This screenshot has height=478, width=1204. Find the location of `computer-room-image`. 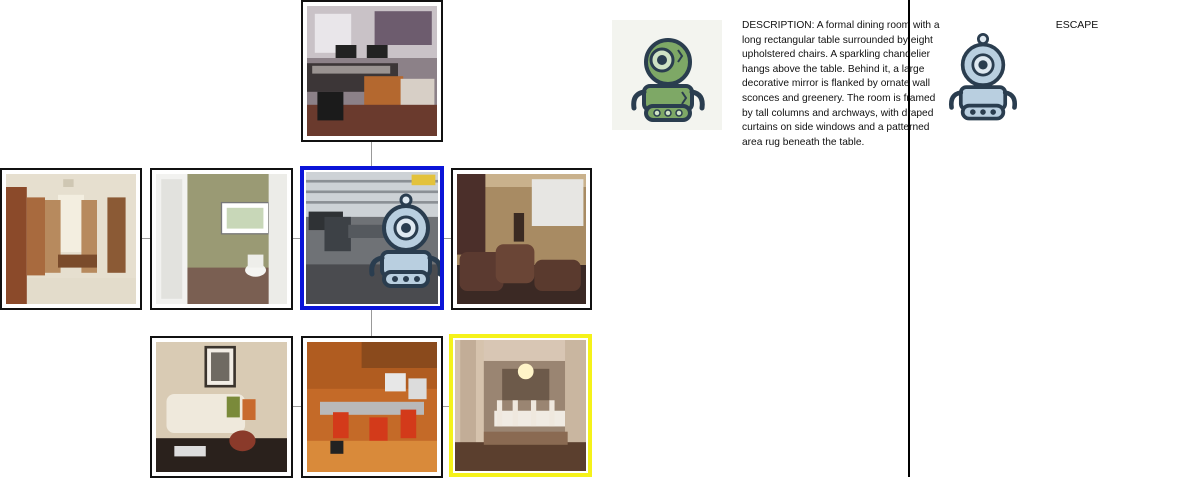

computer-room-image is located at coordinates (372, 407).